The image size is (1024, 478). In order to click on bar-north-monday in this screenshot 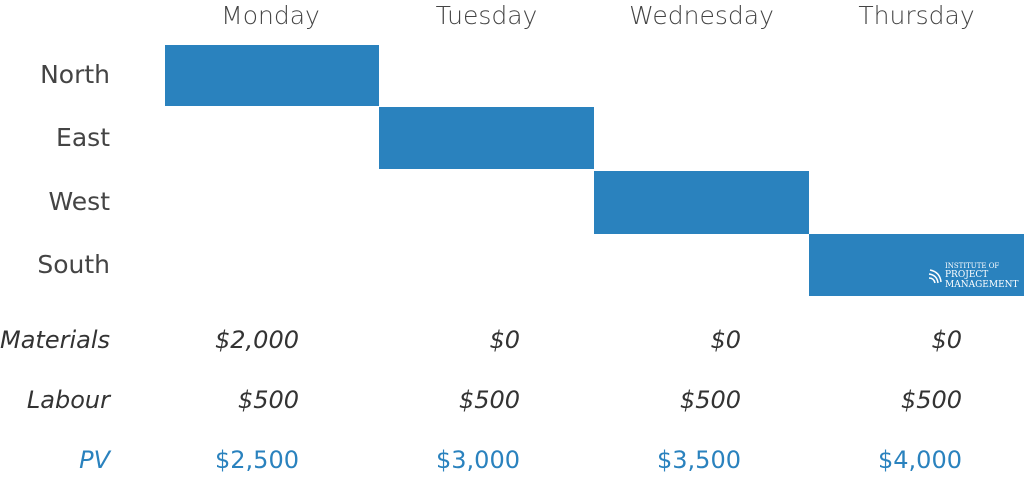, I will do `click(272, 75)`.